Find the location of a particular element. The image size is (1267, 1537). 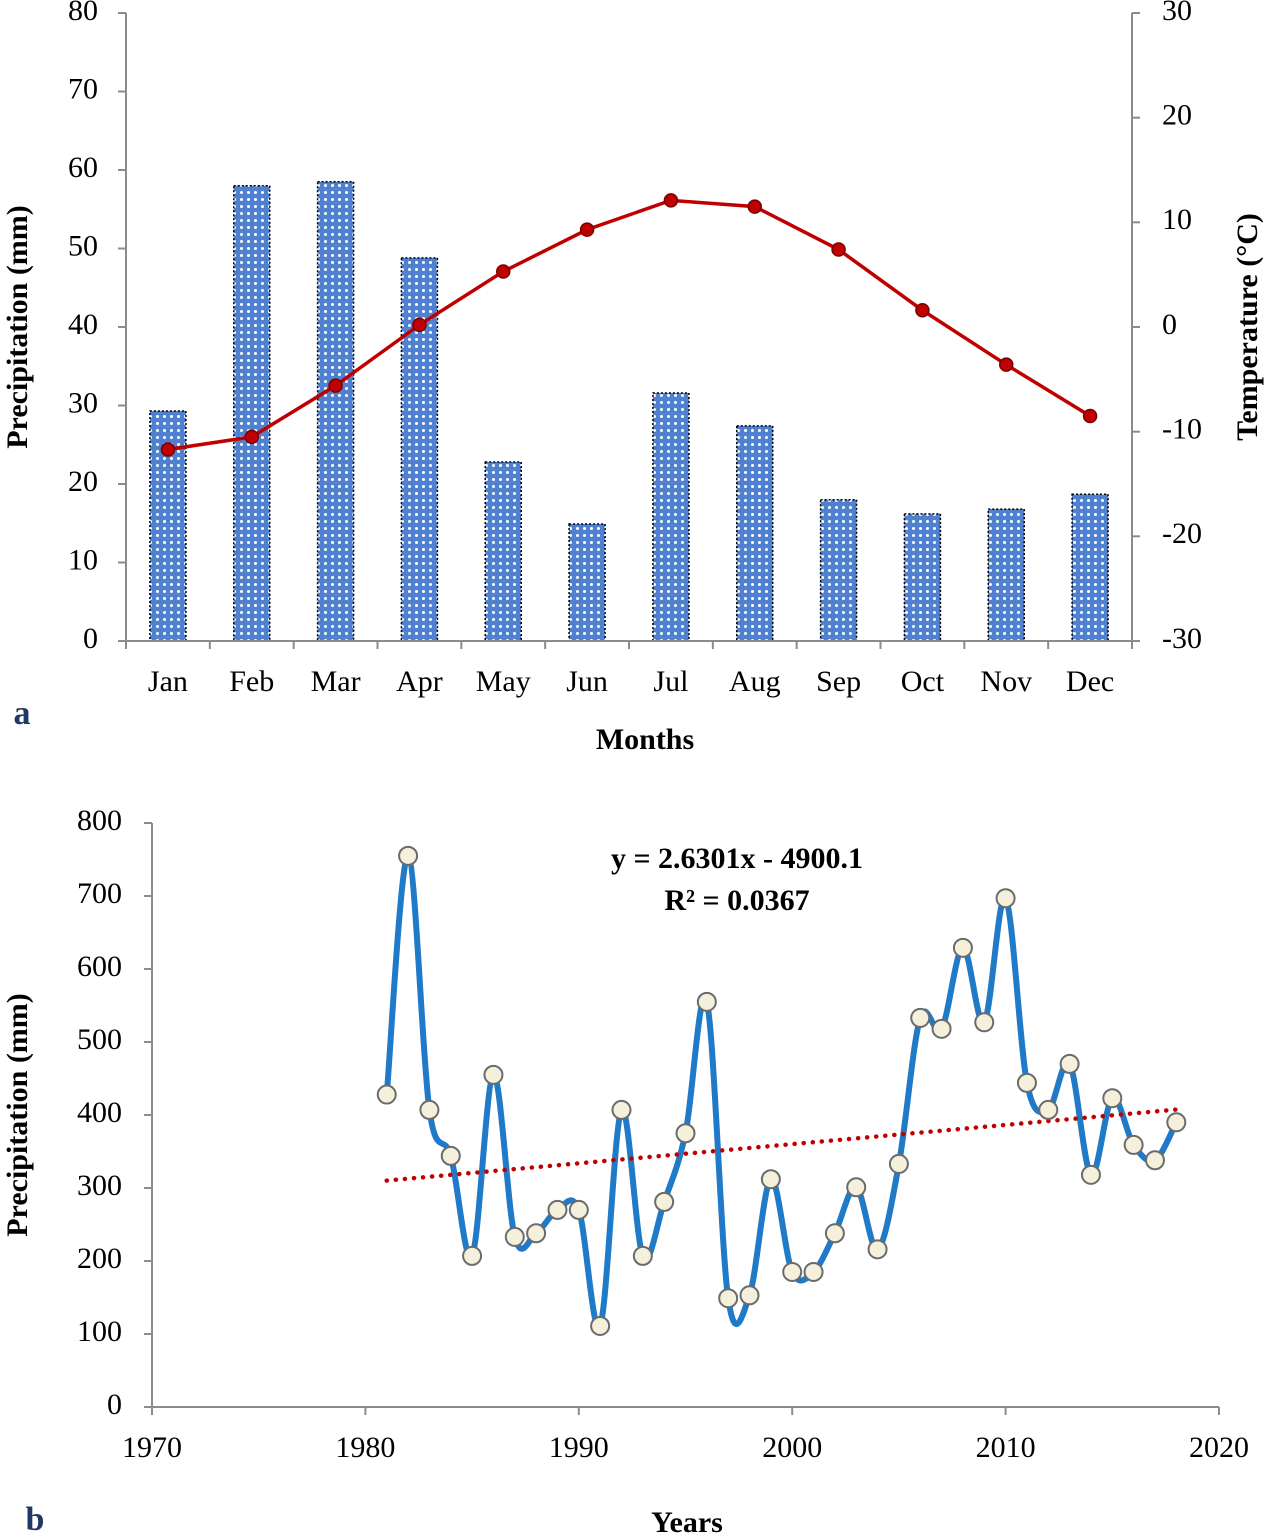

x-tick-label: 2000 is located at coordinates (792, 1447).